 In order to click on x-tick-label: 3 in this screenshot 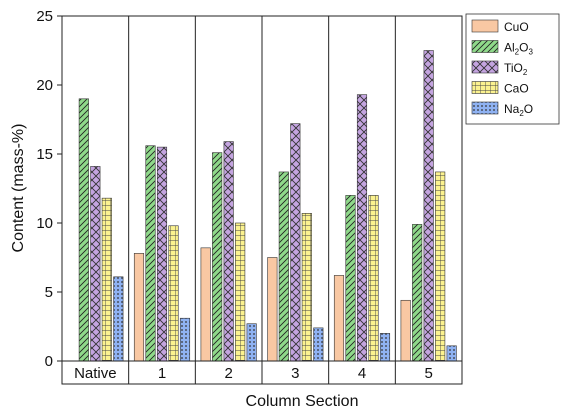, I will do `click(295, 373)`.